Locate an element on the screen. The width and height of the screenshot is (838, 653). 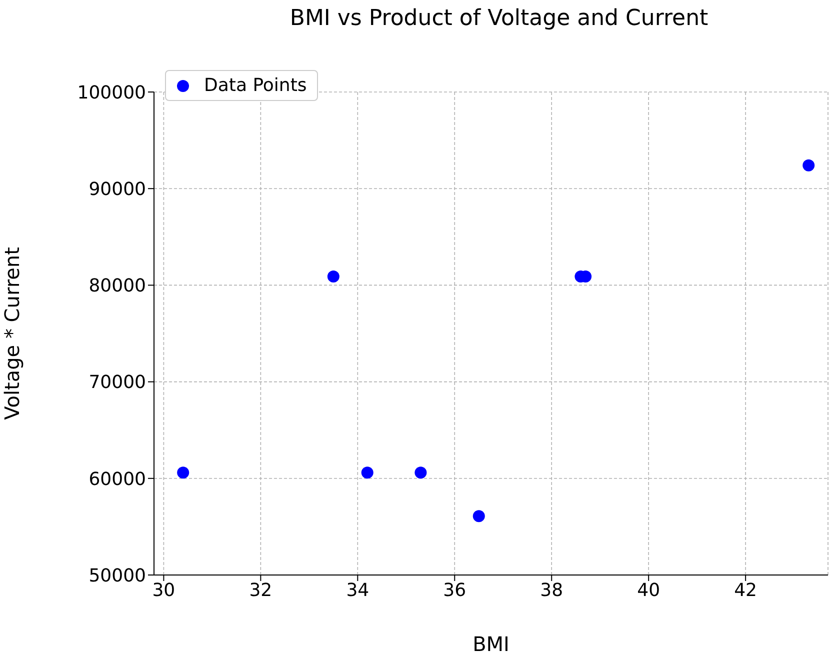
y-tick-label: 80000 is located at coordinates (117, 286).